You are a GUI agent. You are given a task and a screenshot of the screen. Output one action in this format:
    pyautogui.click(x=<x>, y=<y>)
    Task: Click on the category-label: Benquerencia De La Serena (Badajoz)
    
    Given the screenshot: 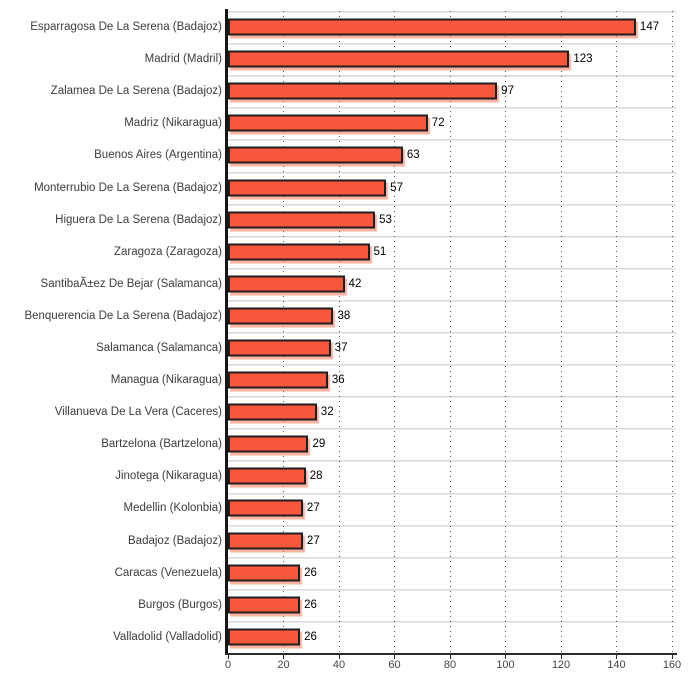 What is the action you would take?
    pyautogui.click(x=123, y=315)
    